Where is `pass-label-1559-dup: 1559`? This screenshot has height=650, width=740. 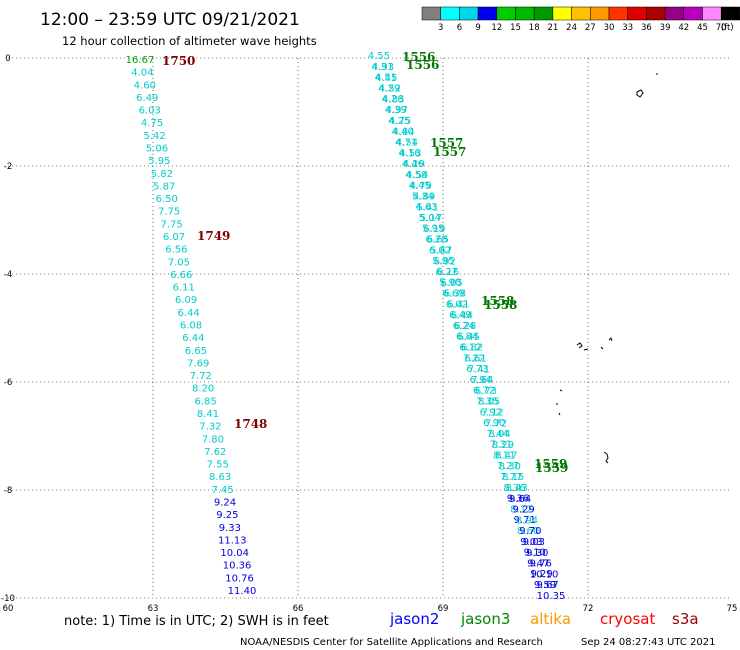 pass-label-1559-dup: 1559 is located at coordinates (551, 468).